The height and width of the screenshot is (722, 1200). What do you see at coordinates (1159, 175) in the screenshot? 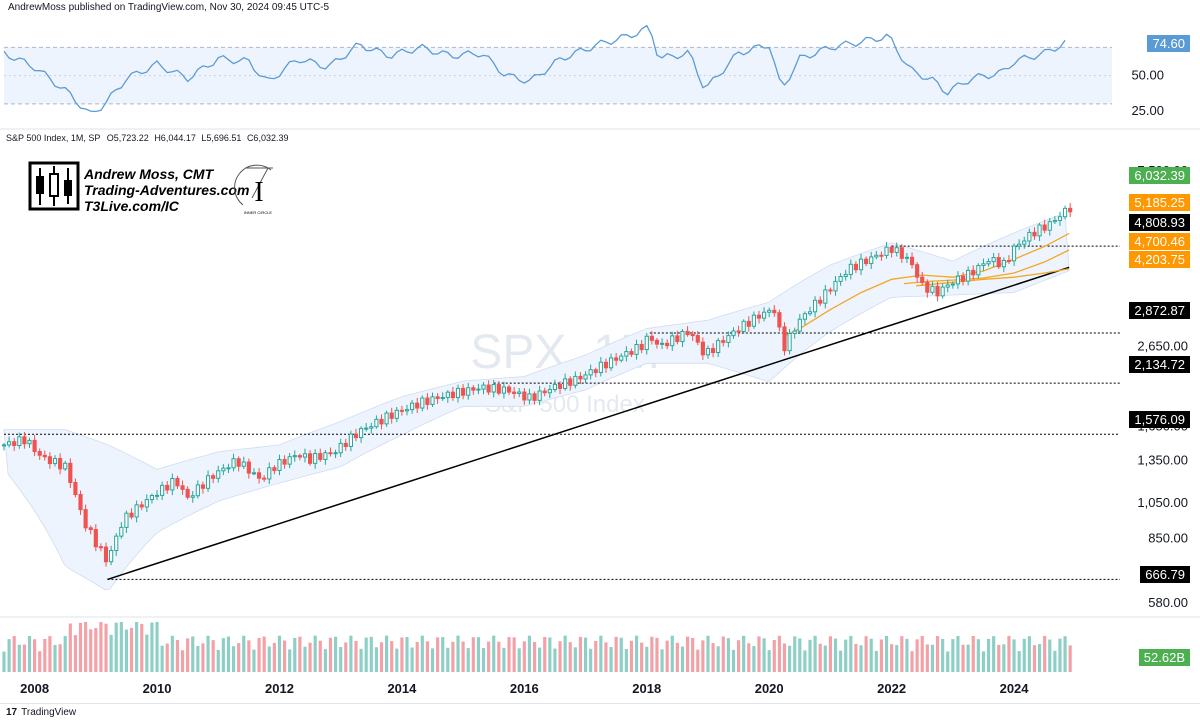
I see `last-price-tag: 6,032.39` at bounding box center [1159, 175].